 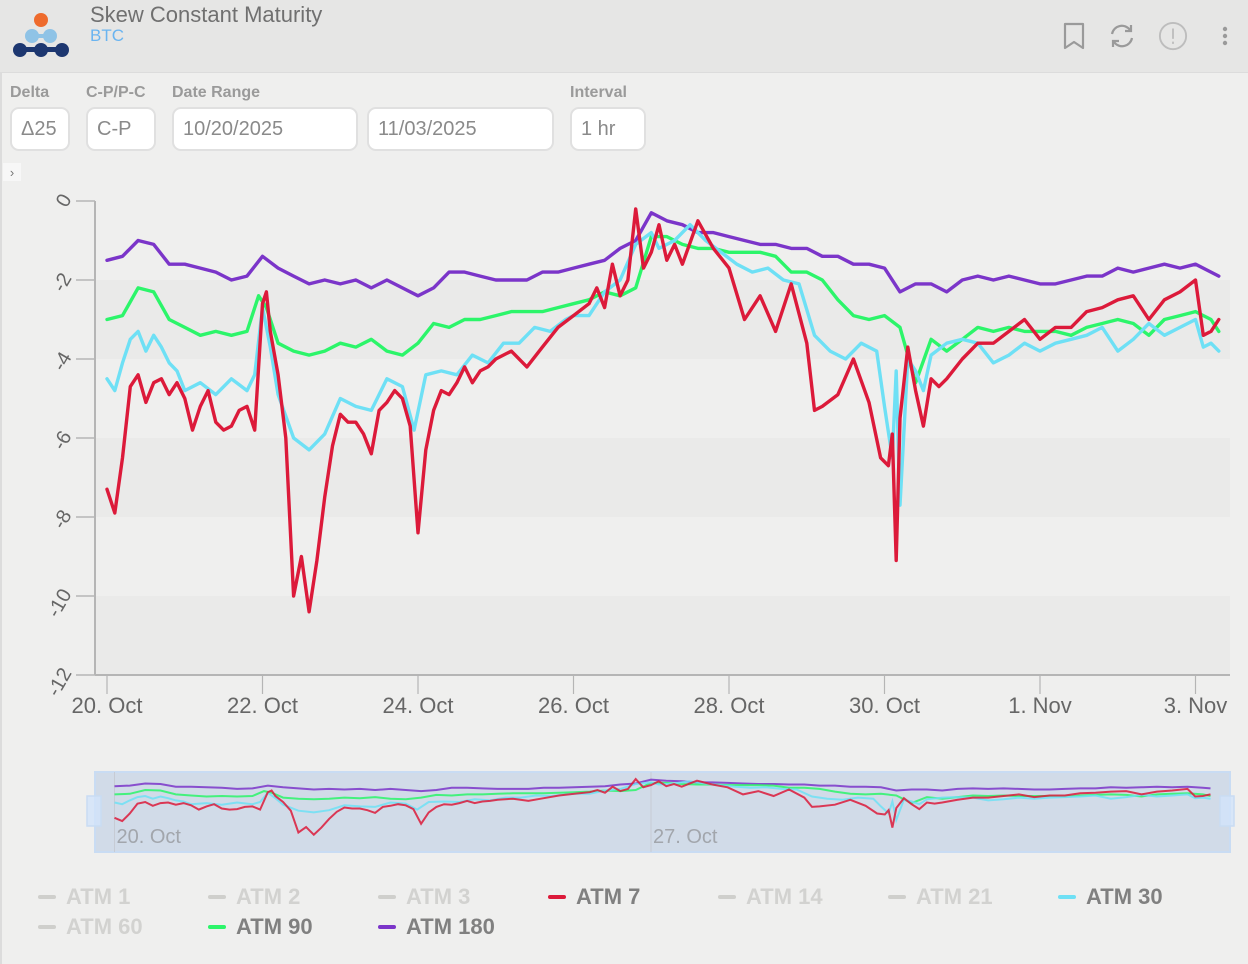 I want to click on x-tick-label: 26. Oct, so click(x=573, y=705).